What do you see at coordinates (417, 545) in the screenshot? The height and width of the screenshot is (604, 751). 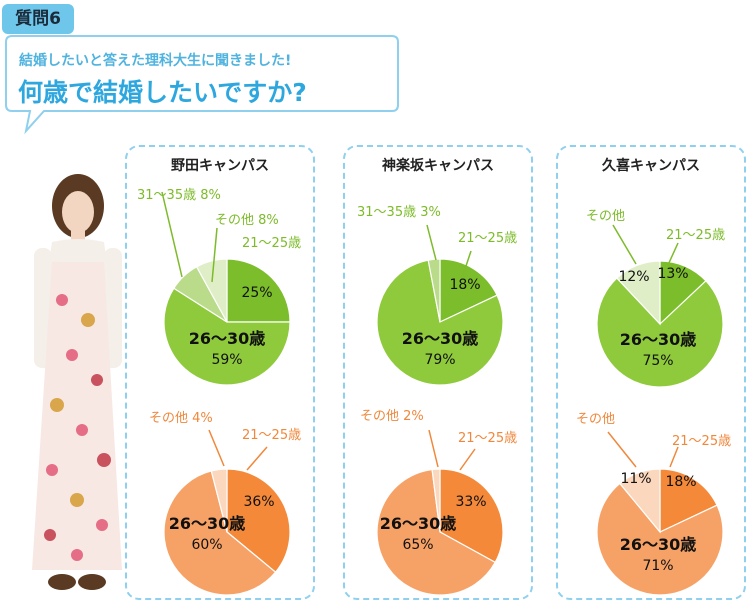 I see `slice-pct-label: 65%` at bounding box center [417, 545].